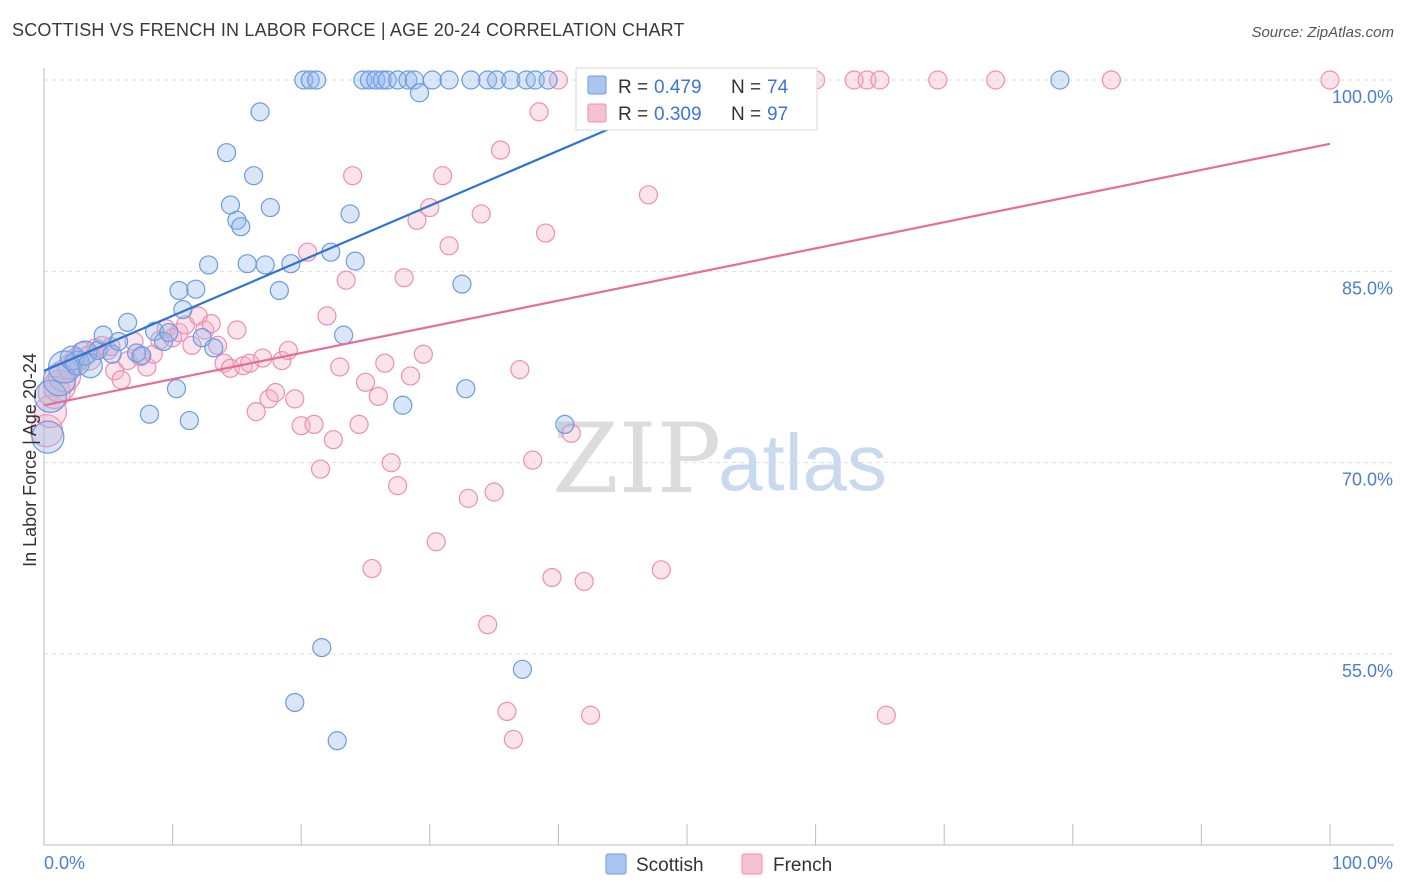 Image resolution: width=1406 pixels, height=892 pixels. Describe the element at coordinates (633, 114) in the screenshot. I see `legend-french-r-label: R =` at that location.